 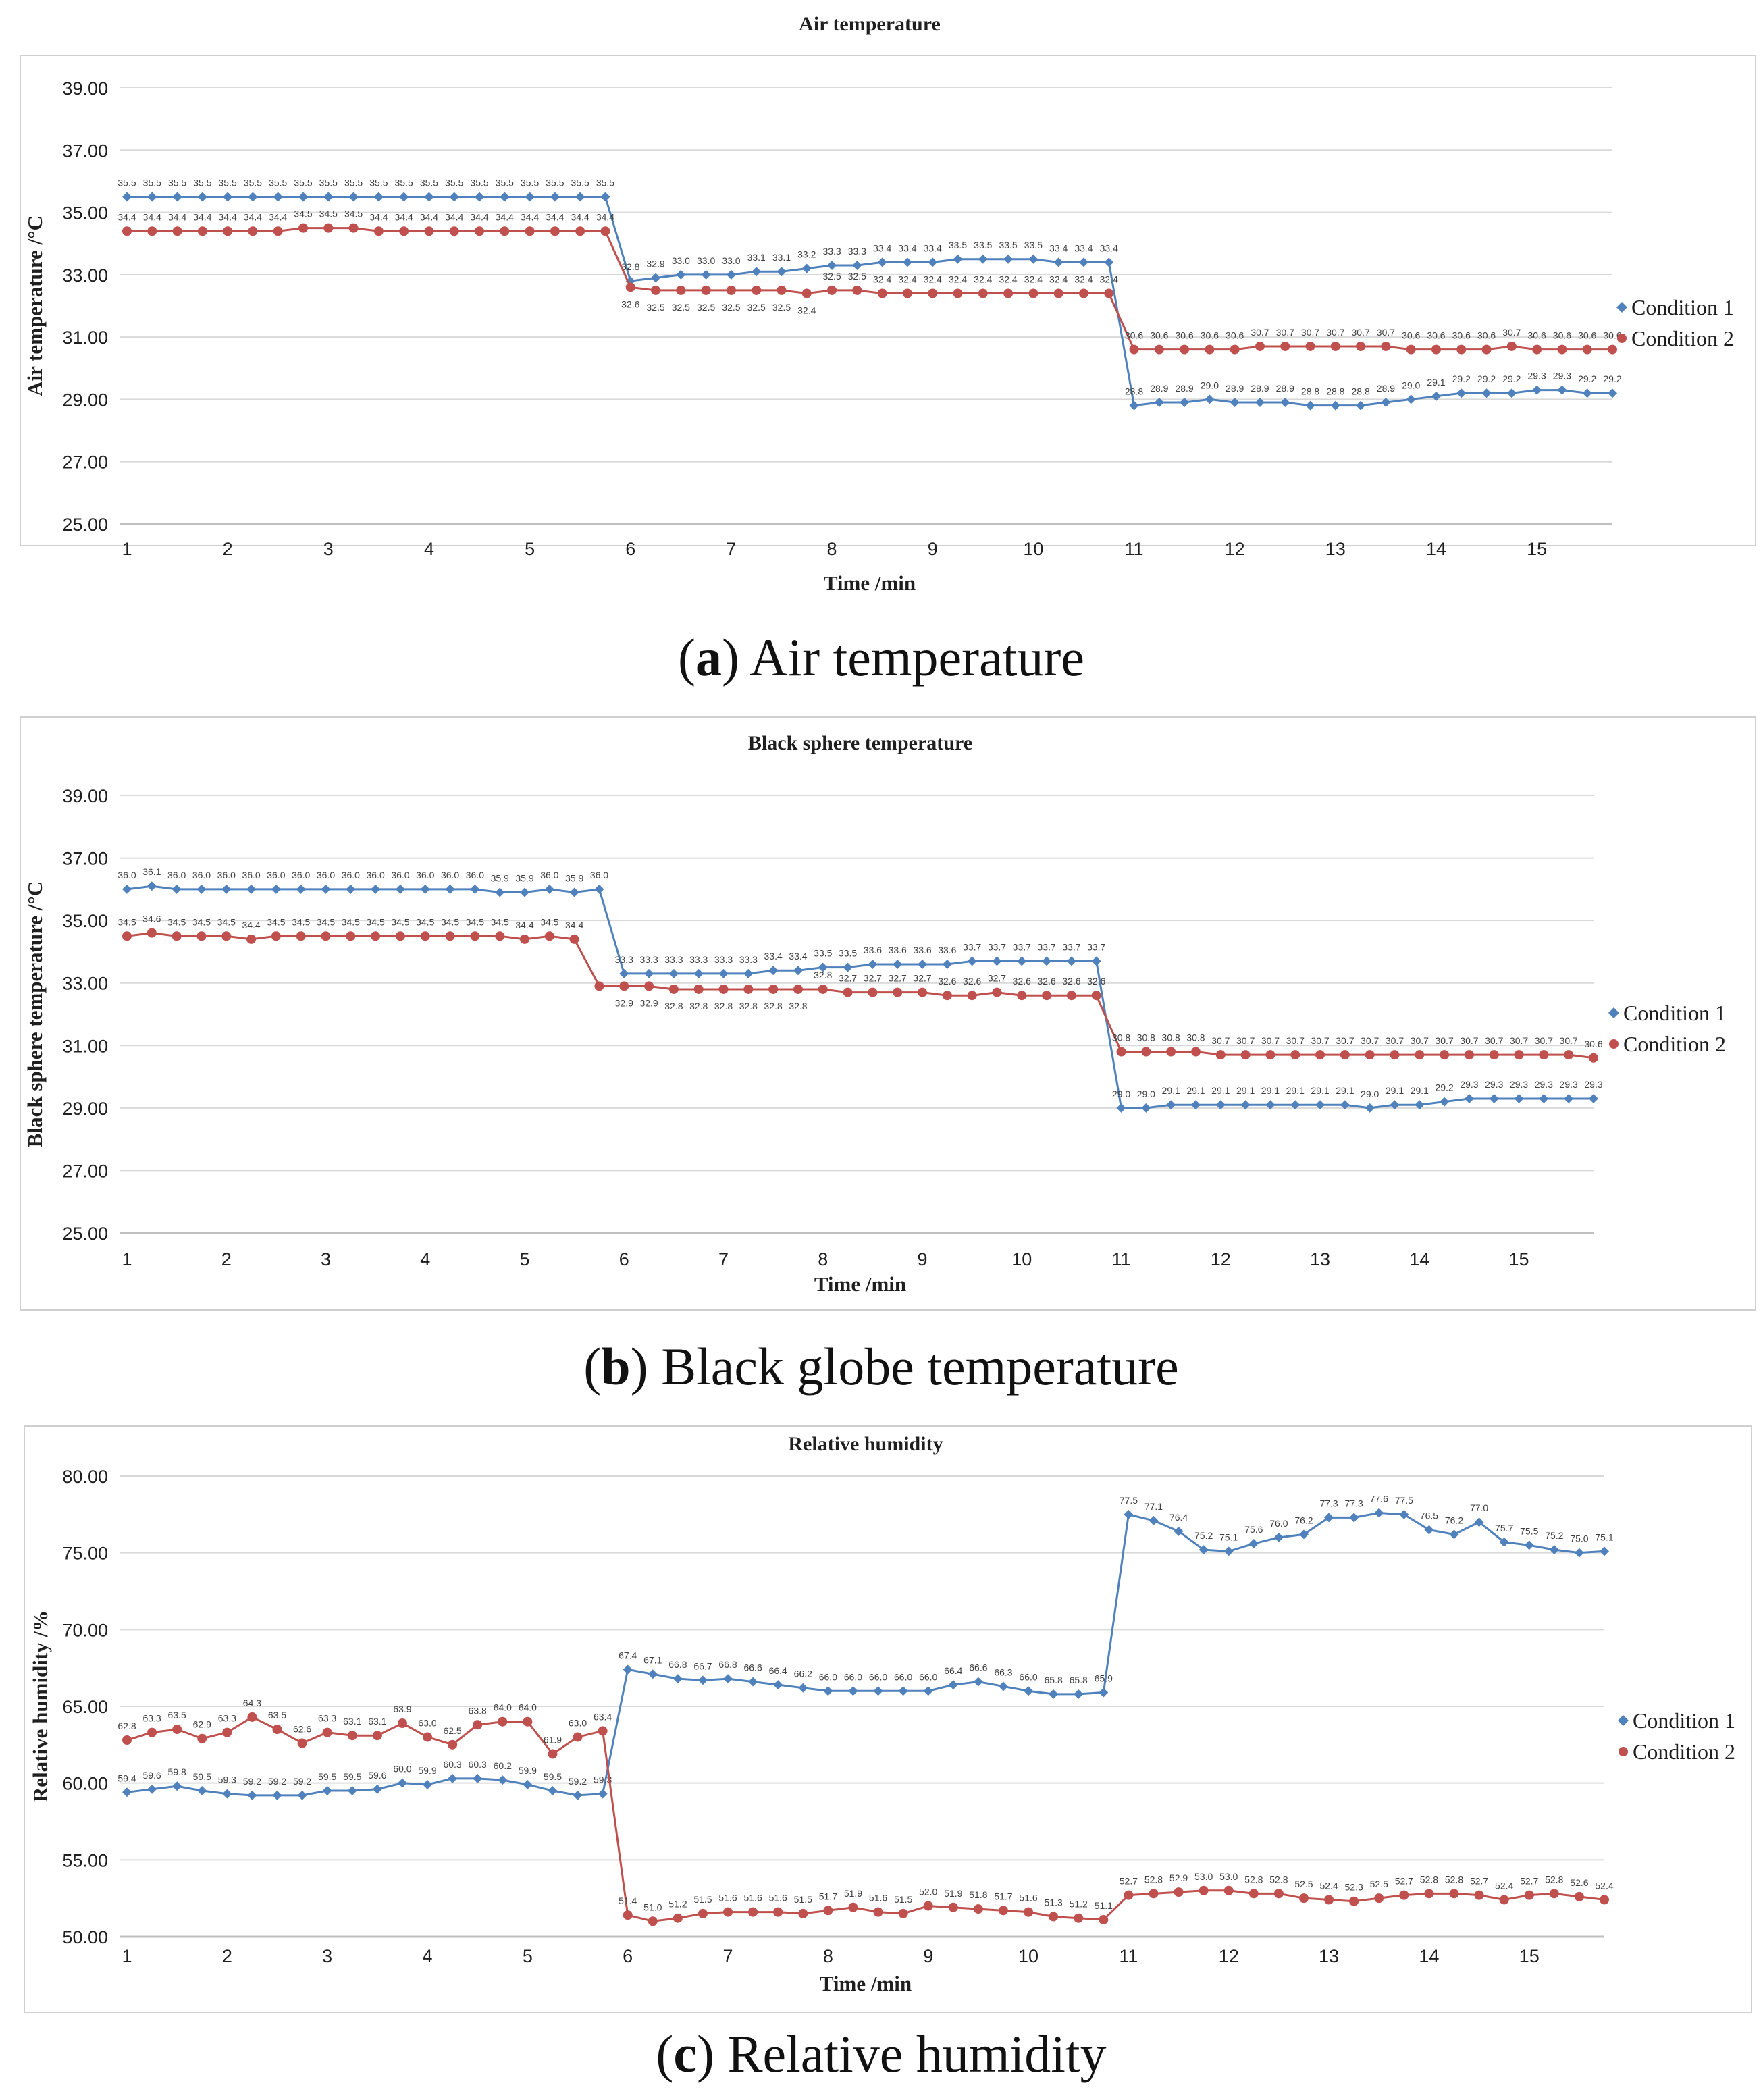 I want to click on y-tick-label: 29.00, so click(x=85, y=1109).